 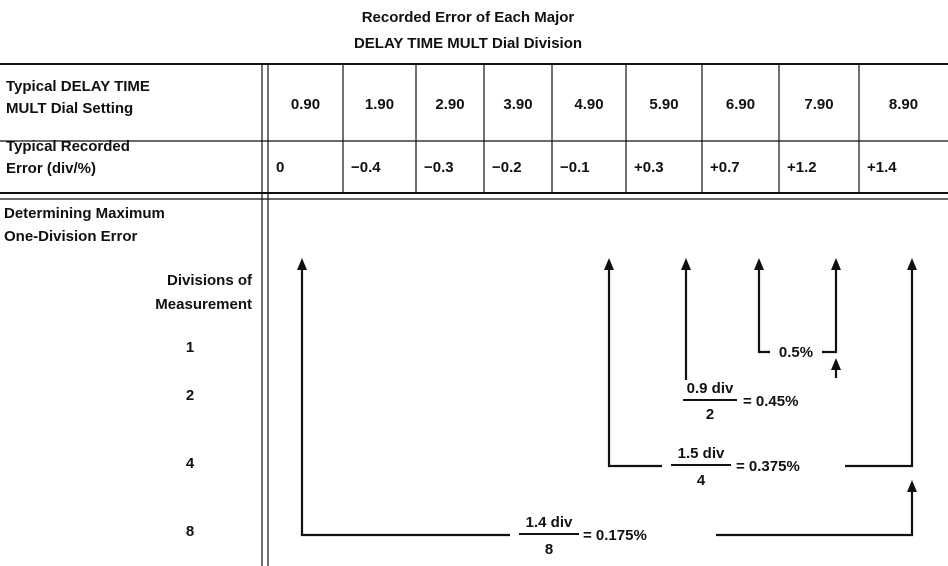 I want to click on eight-division-result: = 0.175%, so click(x=615, y=535).